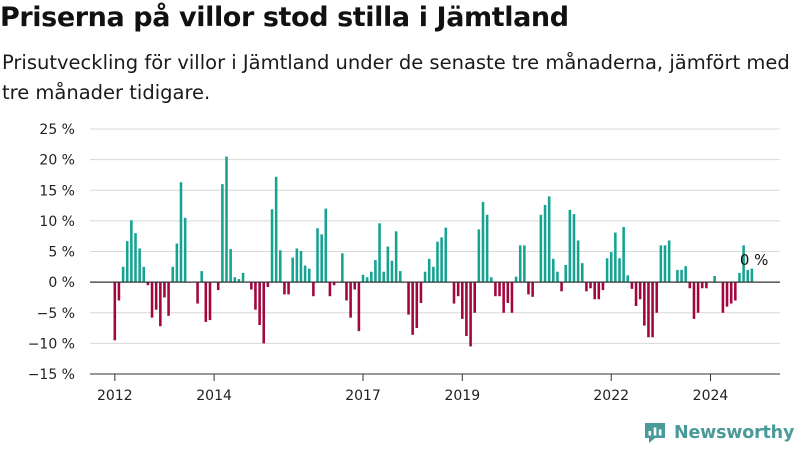 Image resolution: width=800 pixels, height=450 pixels. What do you see at coordinates (61, 253) in the screenshot?
I see `y-tick-label: 5 %` at bounding box center [61, 253].